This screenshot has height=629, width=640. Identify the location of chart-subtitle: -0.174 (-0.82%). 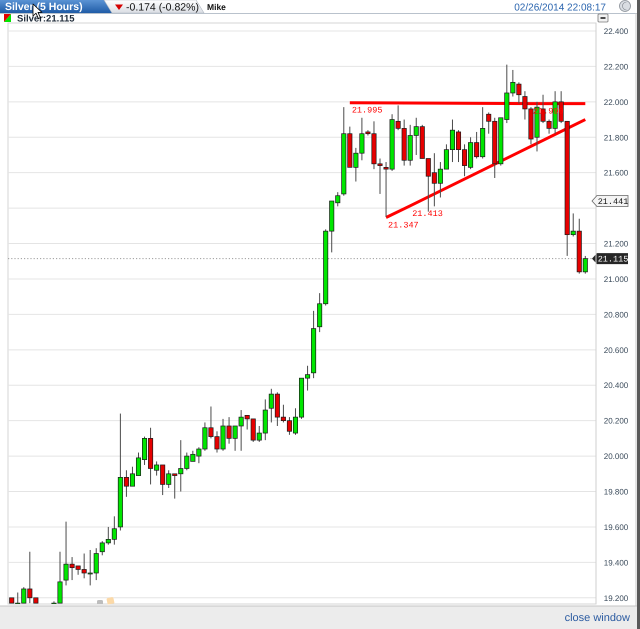
(162, 8).